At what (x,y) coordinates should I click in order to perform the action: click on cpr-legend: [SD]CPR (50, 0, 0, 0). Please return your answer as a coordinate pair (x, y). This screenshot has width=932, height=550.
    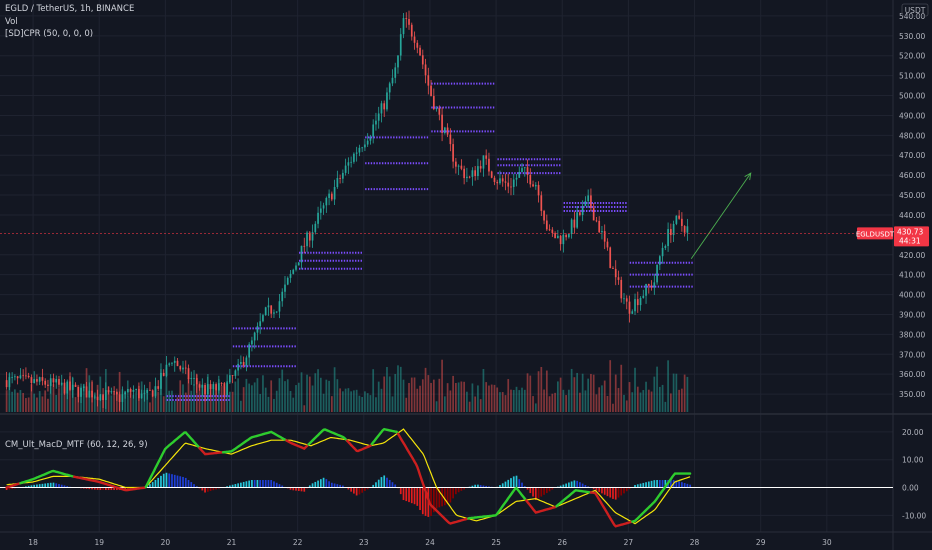
    Looking at the image, I should click on (49, 34).